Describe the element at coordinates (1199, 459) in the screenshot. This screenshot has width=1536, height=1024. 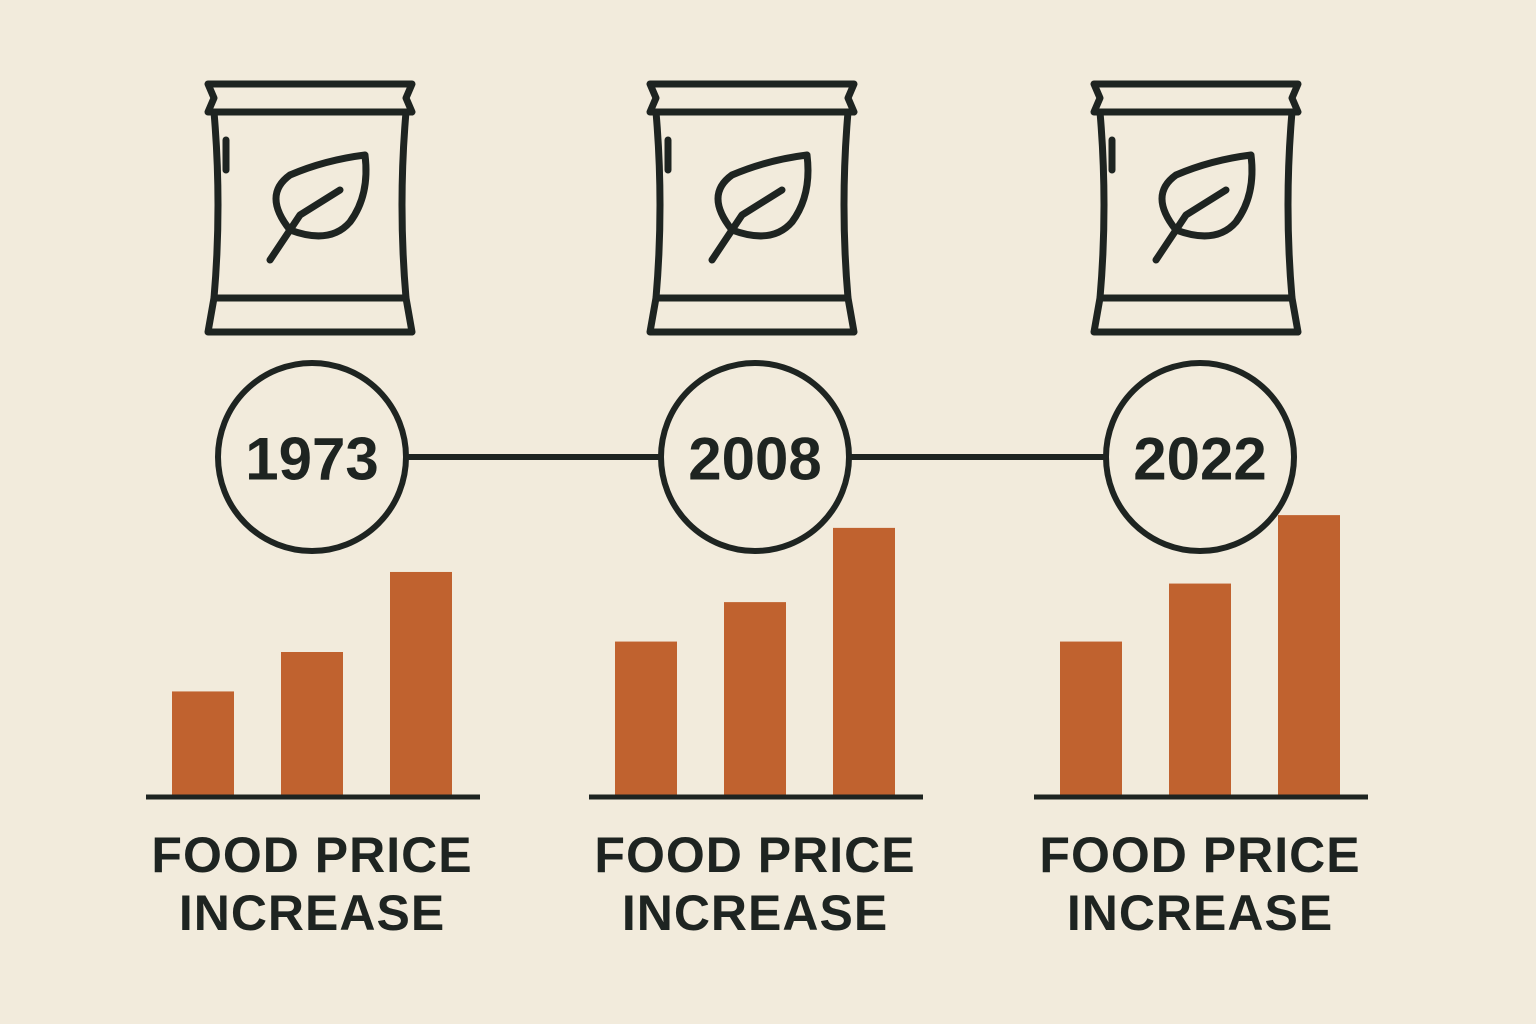
I see `year-label: 2022` at that location.